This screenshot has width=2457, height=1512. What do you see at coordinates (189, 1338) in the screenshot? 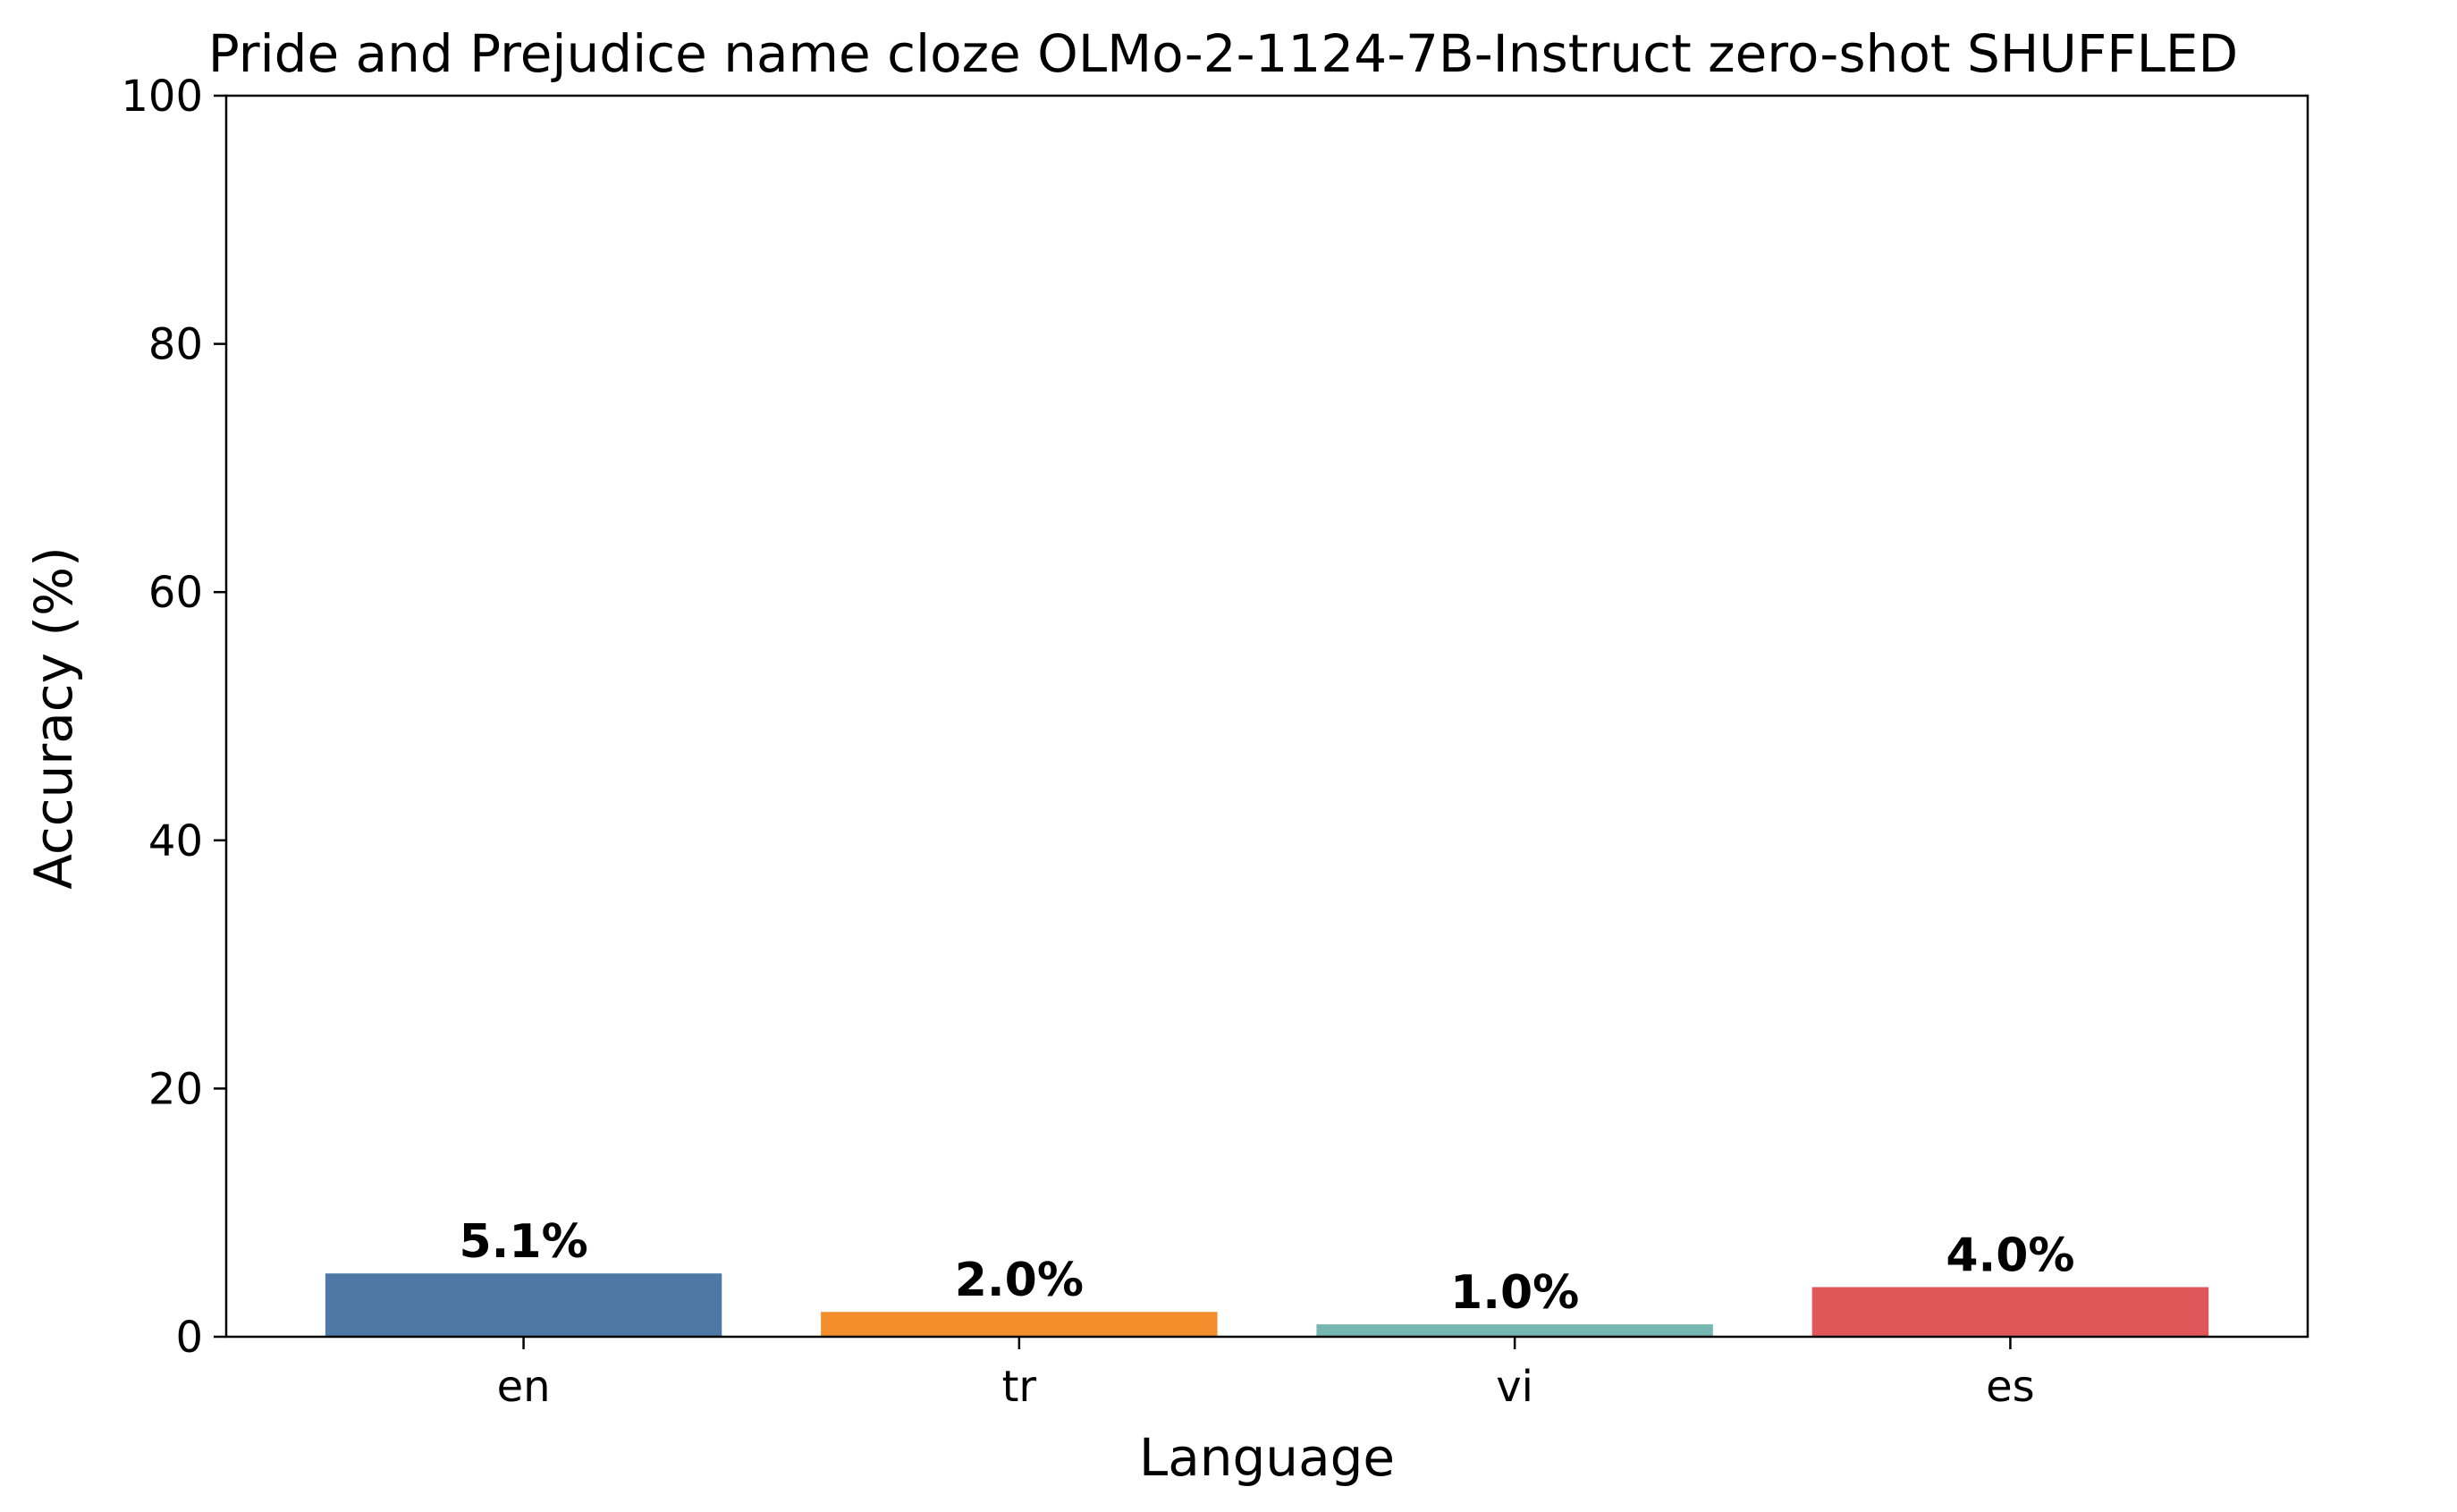
I see `y-tick-label-0: 0` at bounding box center [189, 1338].